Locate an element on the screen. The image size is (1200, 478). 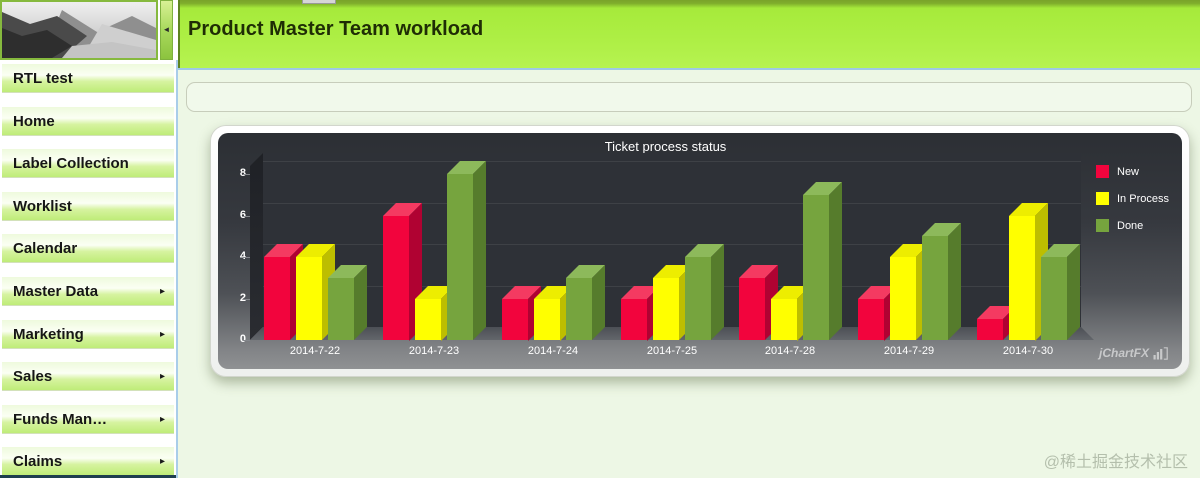
y-axis-label: 2 is located at coordinates (242, 297).